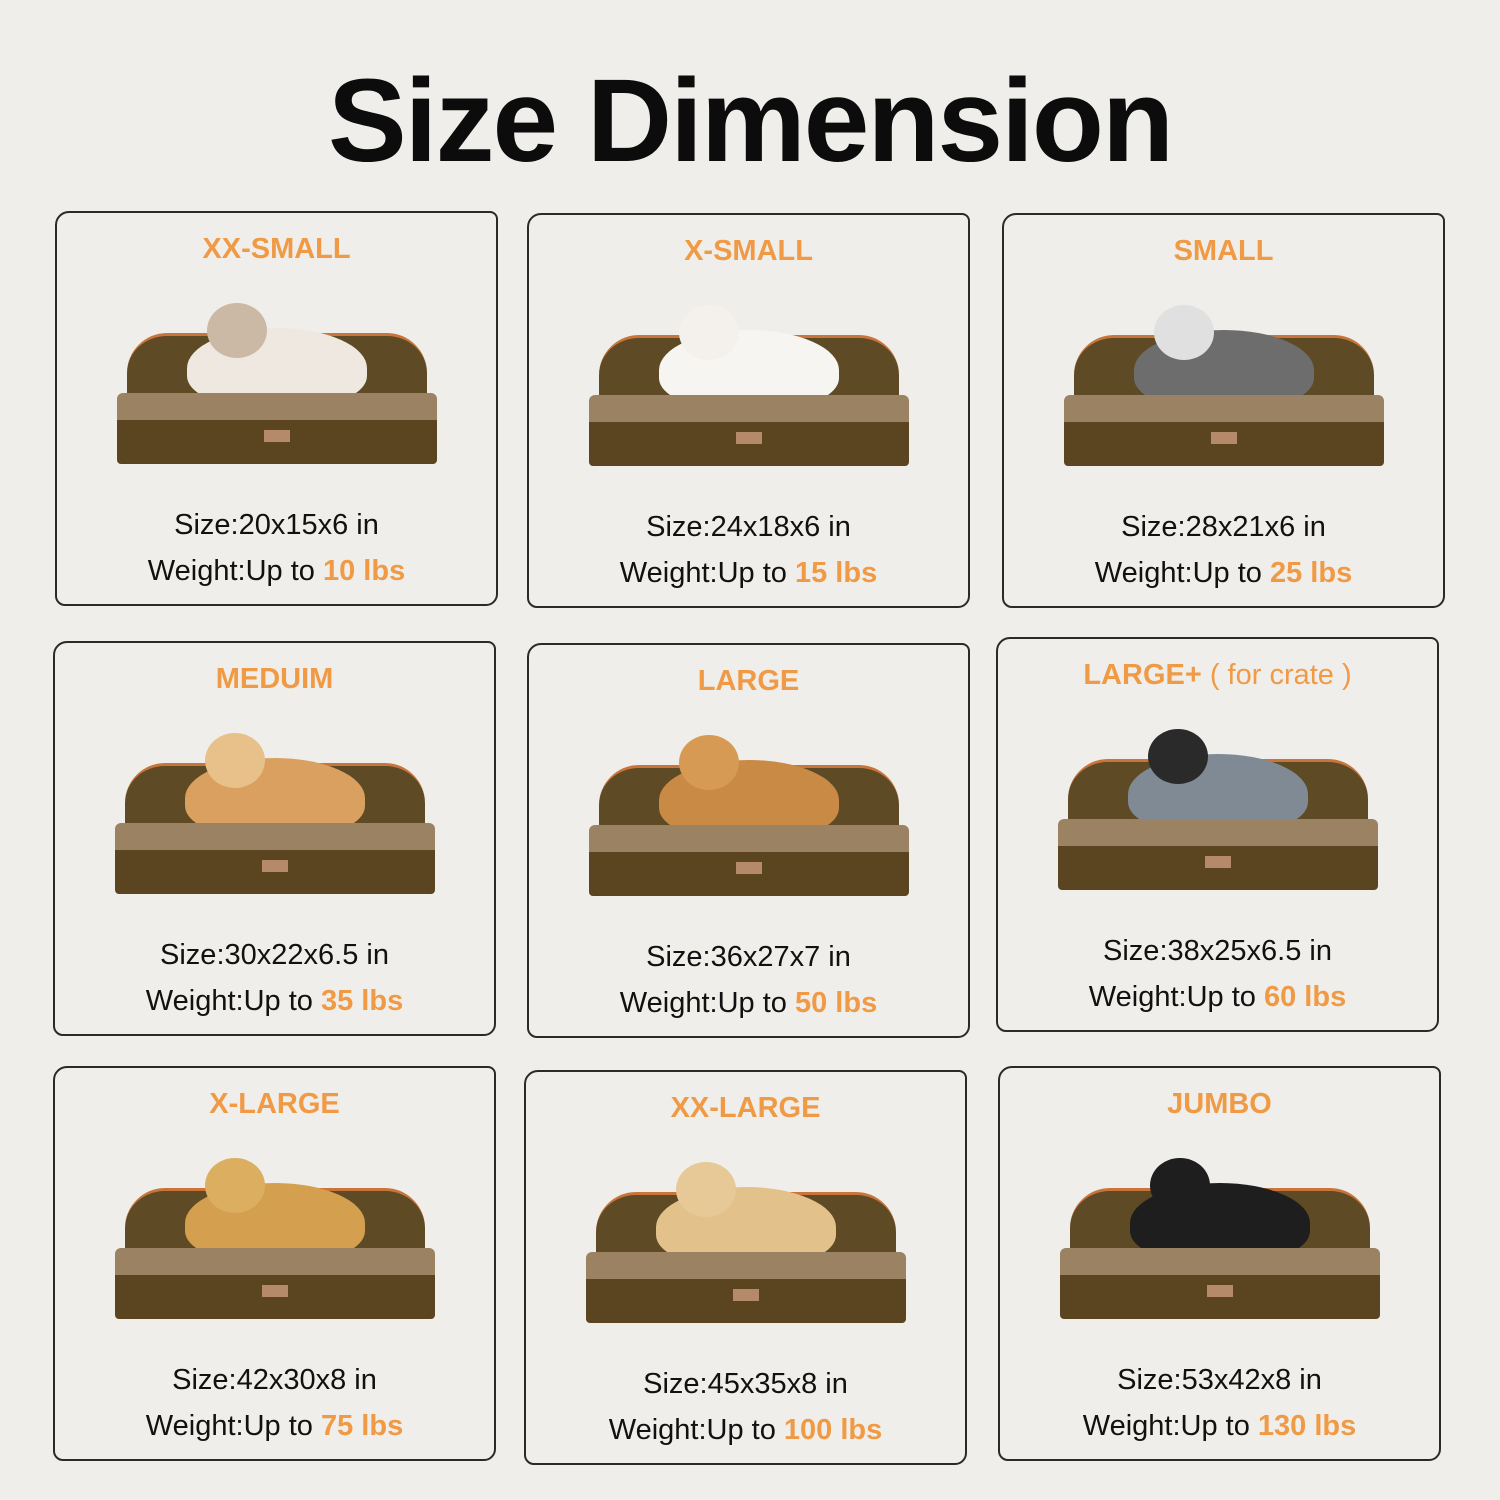  I want to click on size-name-text: X-SMALL, so click(748, 251).